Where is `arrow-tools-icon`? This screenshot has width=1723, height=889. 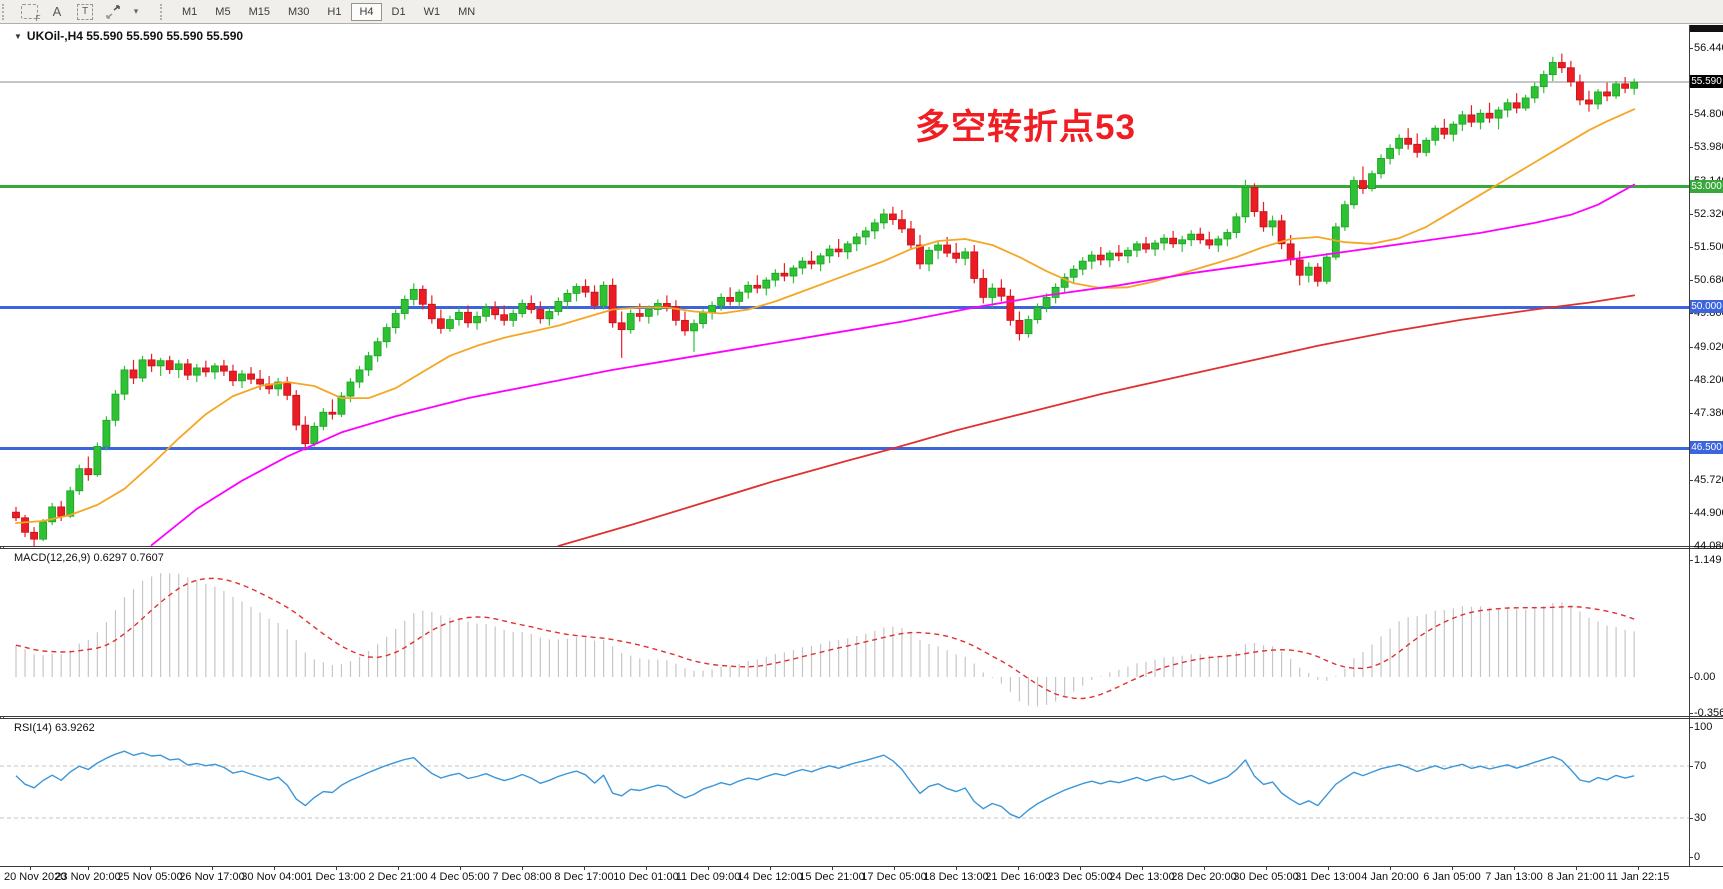
arrow-tools-icon is located at coordinates (113, 12).